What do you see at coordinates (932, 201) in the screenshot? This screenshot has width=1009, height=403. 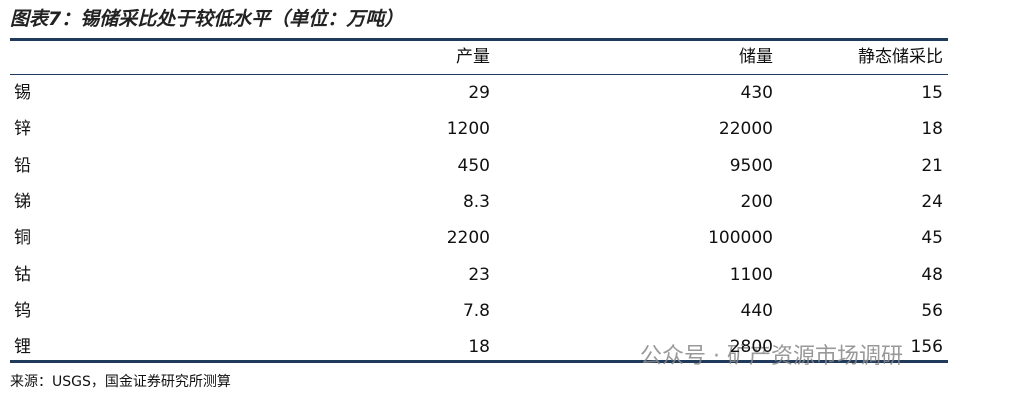 I see `cell: 24` at bounding box center [932, 201].